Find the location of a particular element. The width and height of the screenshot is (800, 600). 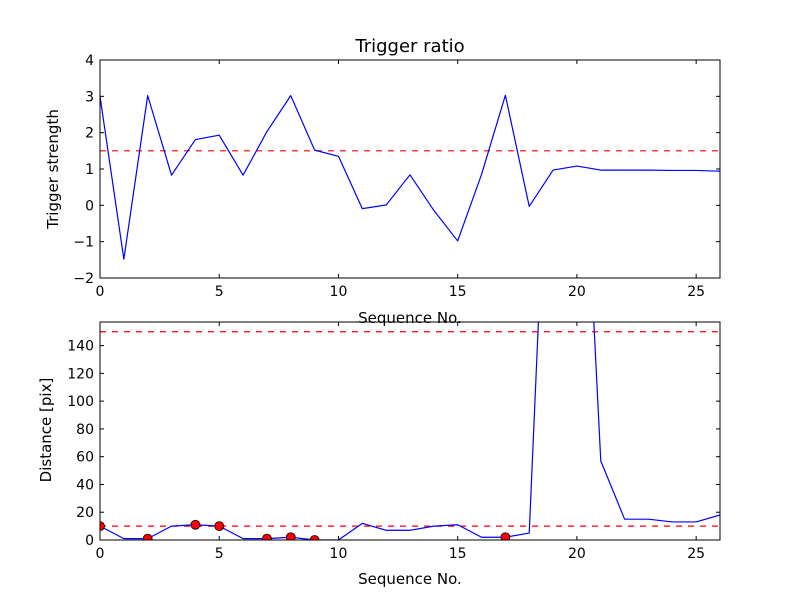

top-chart-xtick-label-0: 0 is located at coordinates (100, 292).